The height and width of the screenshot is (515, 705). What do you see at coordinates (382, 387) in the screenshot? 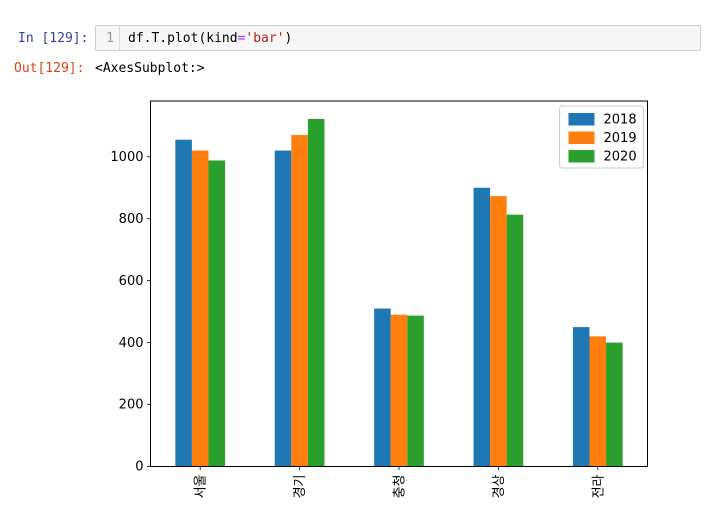
I see `bar-충청-2018` at bounding box center [382, 387].